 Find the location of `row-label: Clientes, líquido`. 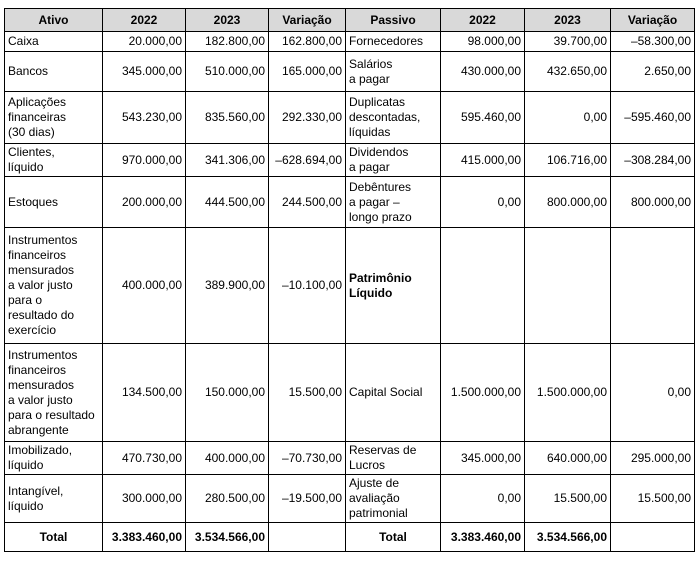

row-label: Clientes, líquido is located at coordinates (53, 160).